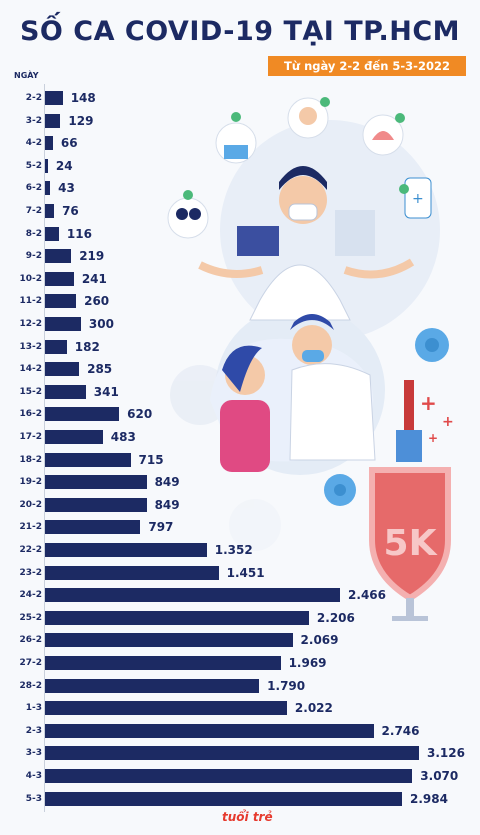 The width and height of the screenshot is (480, 835). What do you see at coordinates (79, 233) in the screenshot?
I see `value-label: 116` at bounding box center [79, 233].